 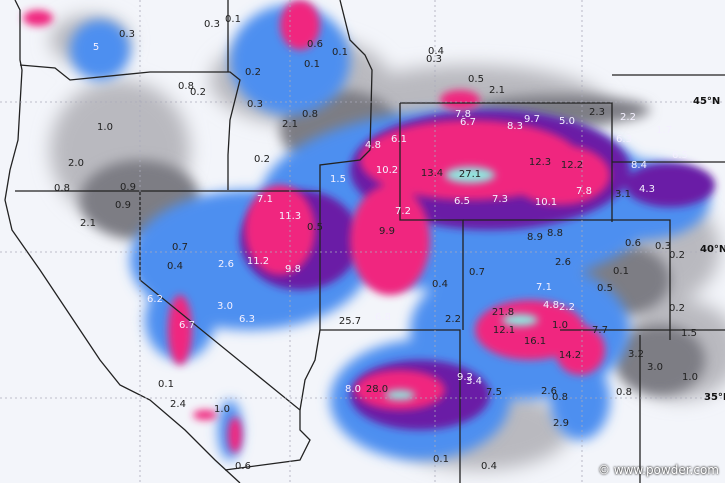 What do you see at coordinates (535, 237) in the screenshot?
I see `snow-amount-label: 8.9` at bounding box center [535, 237].